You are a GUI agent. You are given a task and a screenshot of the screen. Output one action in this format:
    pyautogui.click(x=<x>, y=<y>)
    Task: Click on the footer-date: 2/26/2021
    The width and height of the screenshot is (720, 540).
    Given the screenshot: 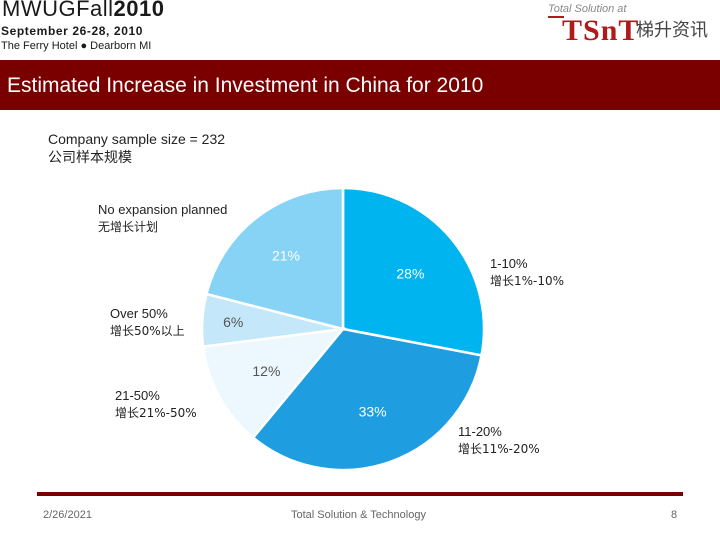 What is the action you would take?
    pyautogui.click(x=67, y=515)
    